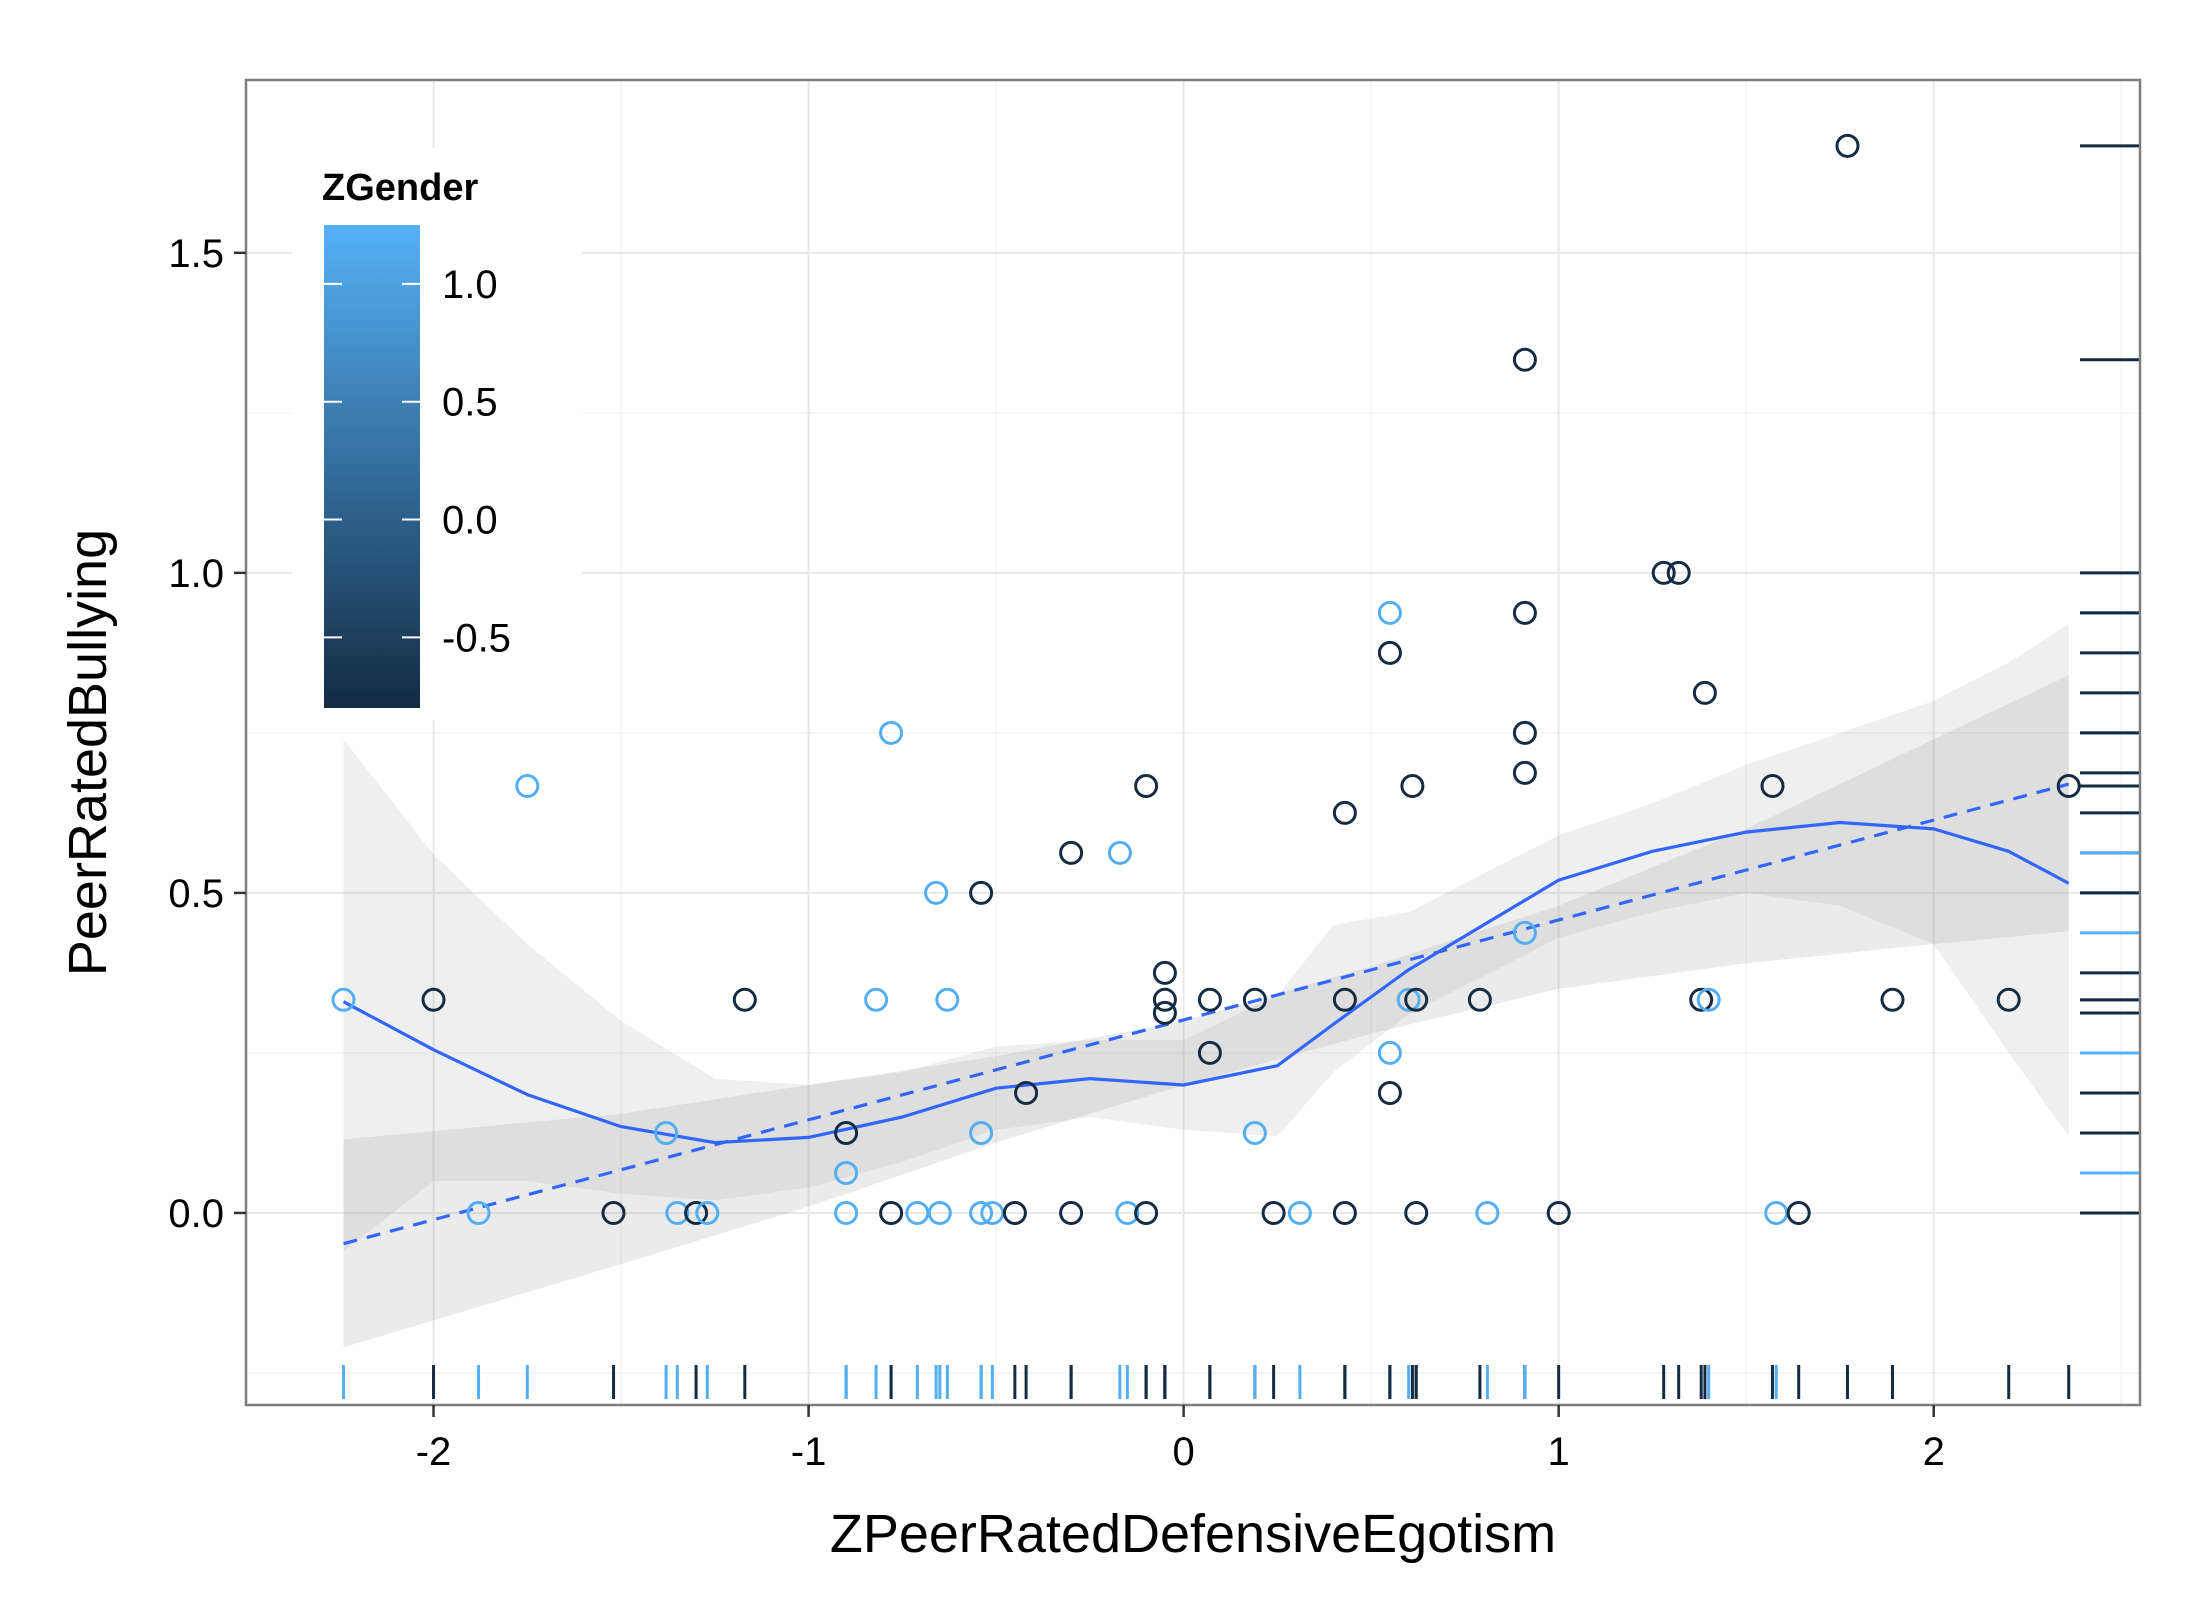  I want to click on x-tick-label: 2, so click(1934, 1452).